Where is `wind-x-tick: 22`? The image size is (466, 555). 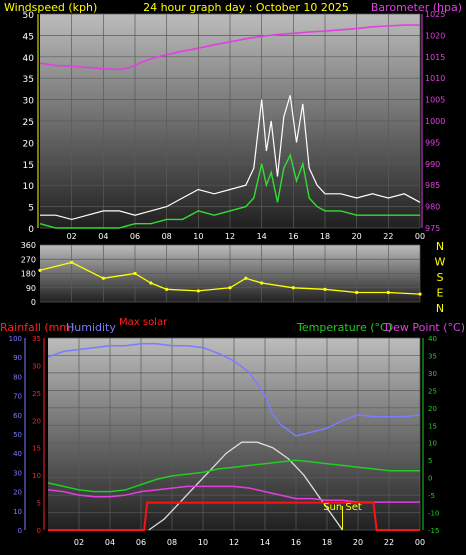
wind-x-tick: 22 is located at coordinates (388, 236).